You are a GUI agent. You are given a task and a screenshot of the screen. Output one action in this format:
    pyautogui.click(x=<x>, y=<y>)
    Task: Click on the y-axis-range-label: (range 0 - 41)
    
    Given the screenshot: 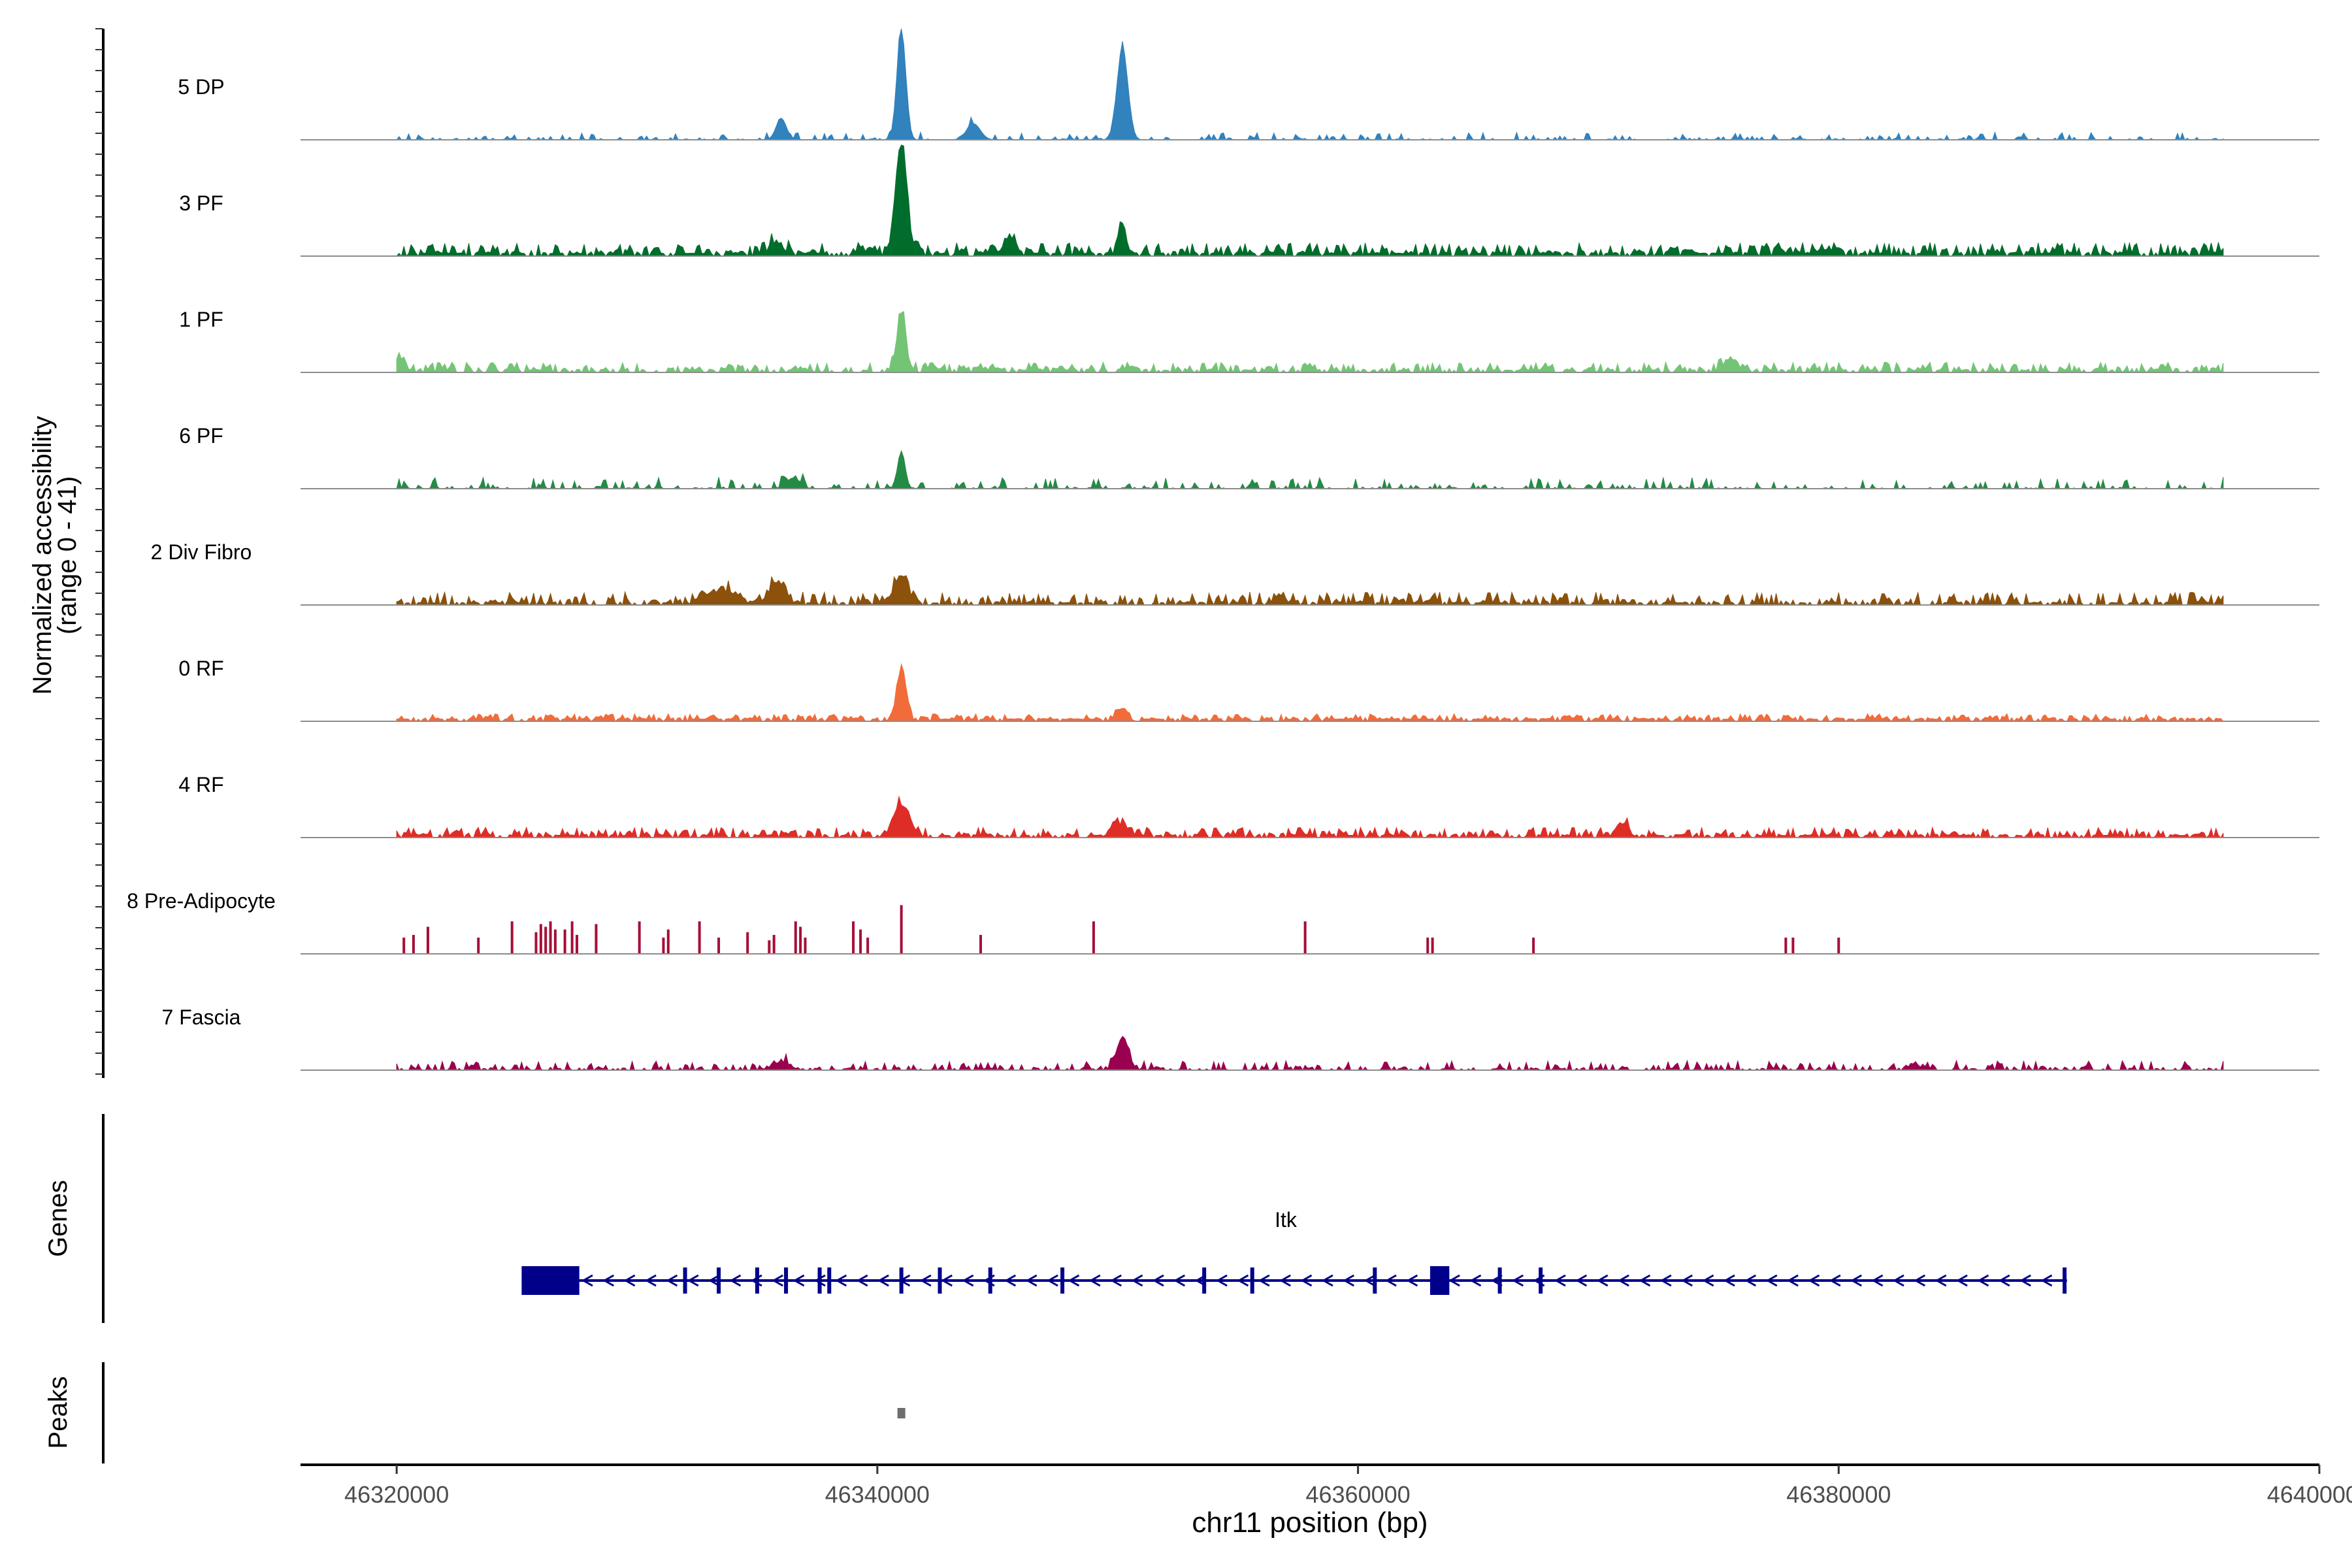 What is the action you would take?
    pyautogui.click(x=67, y=555)
    